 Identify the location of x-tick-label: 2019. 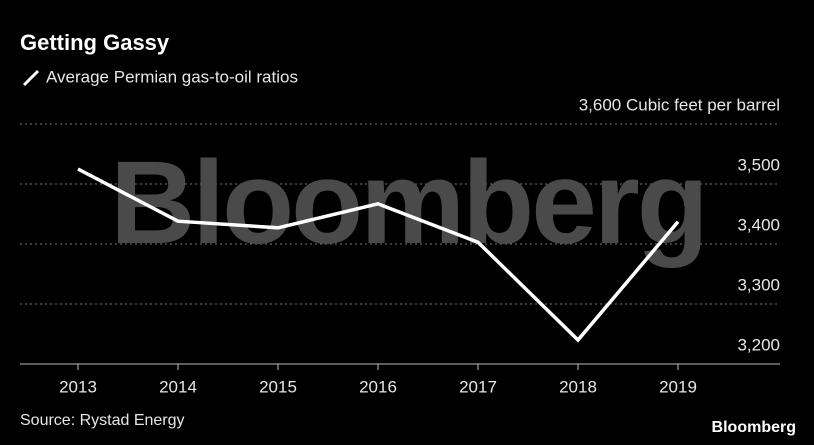
(678, 386).